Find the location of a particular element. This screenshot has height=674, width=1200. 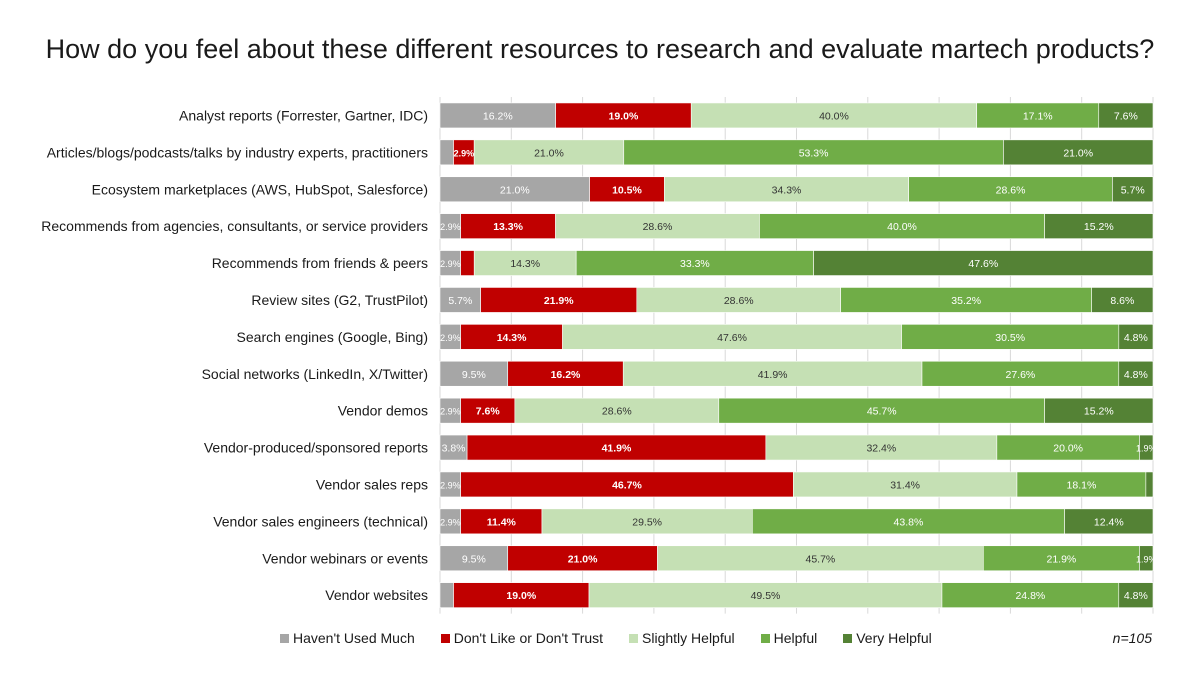

data-label: 1.9% is located at coordinates (1146, 449).